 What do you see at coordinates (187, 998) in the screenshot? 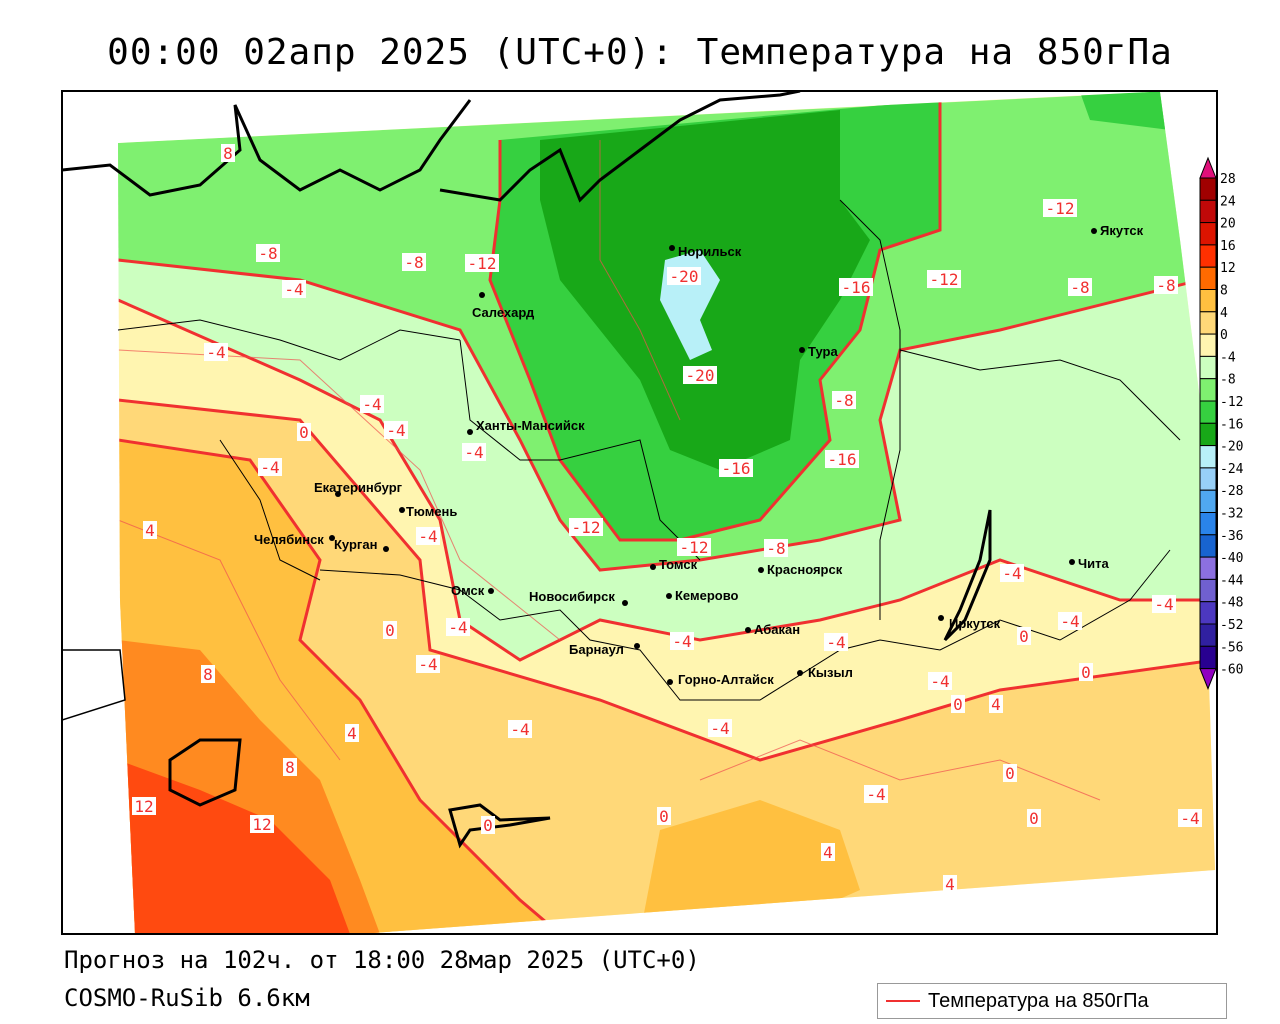
I see `model-name: COSMO-RuSib 6.6км` at bounding box center [187, 998].